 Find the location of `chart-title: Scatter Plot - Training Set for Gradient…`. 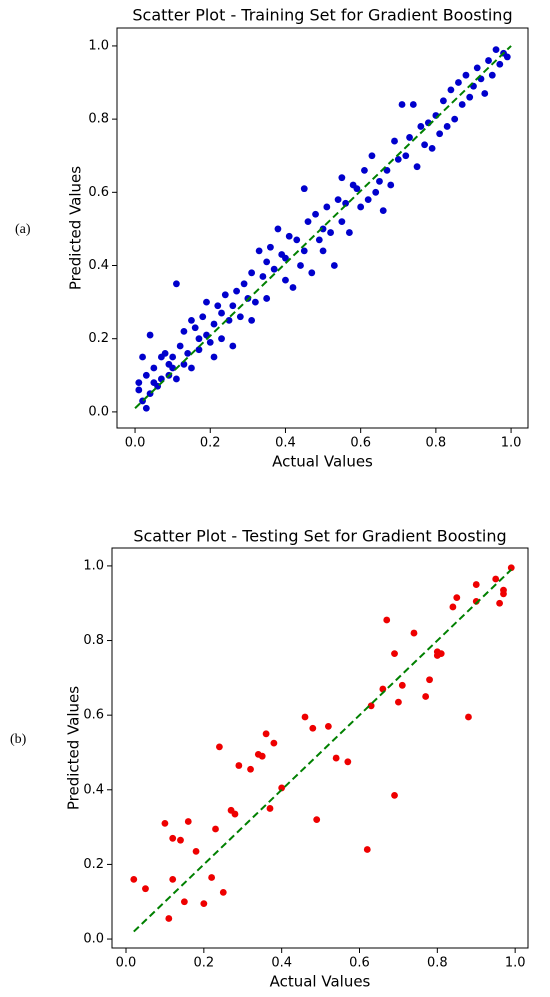

chart-title: Scatter Plot - Training Set for Gradient… is located at coordinates (322, 15).